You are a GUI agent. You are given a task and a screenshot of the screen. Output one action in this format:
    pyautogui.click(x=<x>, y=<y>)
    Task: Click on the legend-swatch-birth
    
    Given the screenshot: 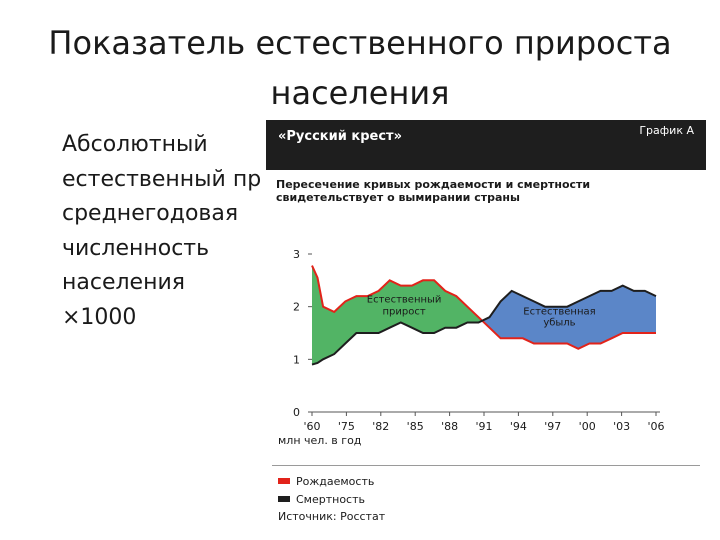 What is the action you would take?
    pyautogui.click(x=284, y=481)
    